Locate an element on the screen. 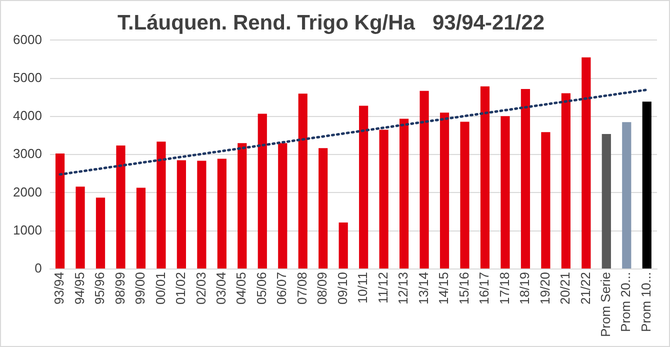  x-tick-label: 12/13 is located at coordinates (403, 288).